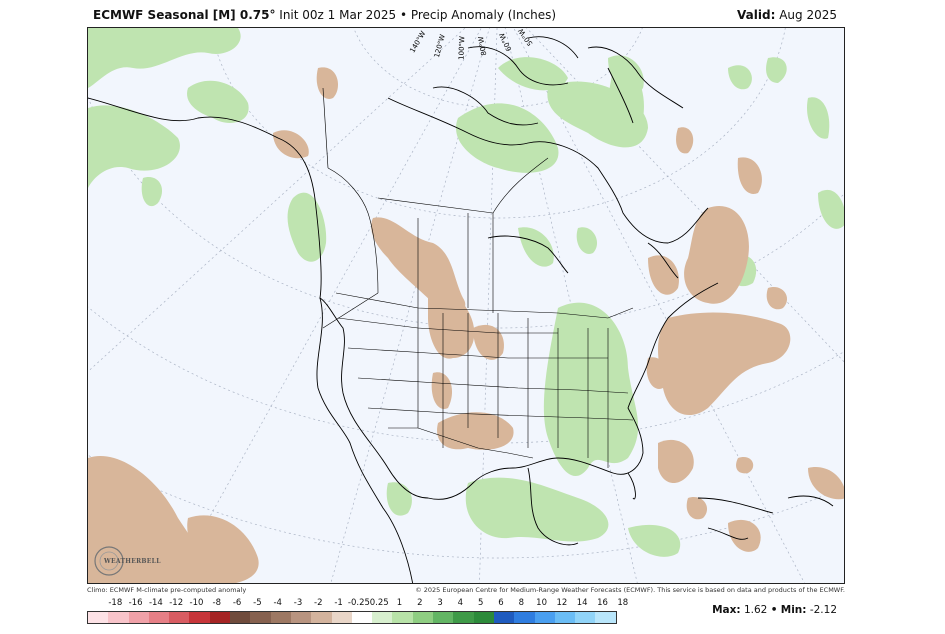  I want to click on colorbar-label: 0.25, so click(379, 603).